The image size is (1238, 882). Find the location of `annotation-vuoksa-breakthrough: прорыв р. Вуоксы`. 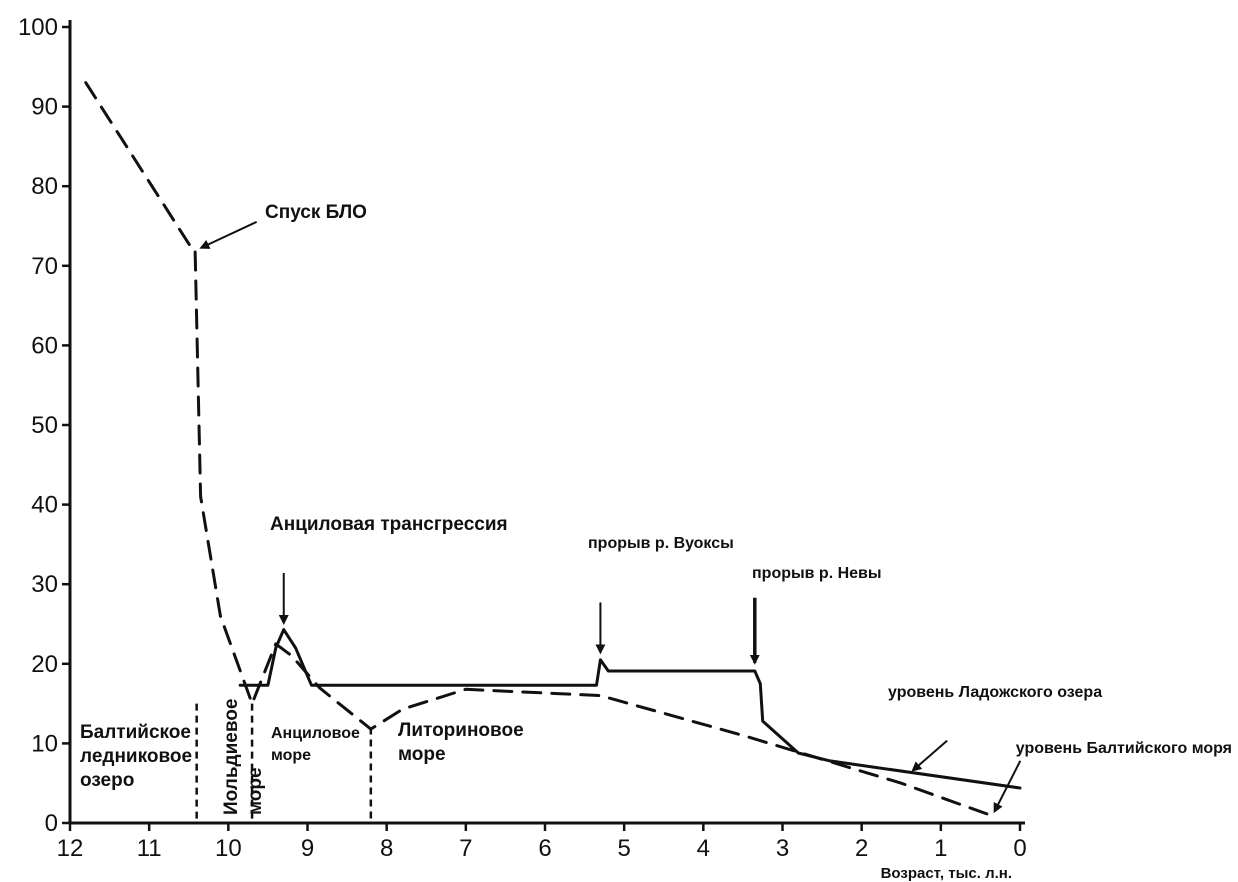

annotation-vuoksa-breakthrough: прорыв р. Вуоксы is located at coordinates (661, 543).